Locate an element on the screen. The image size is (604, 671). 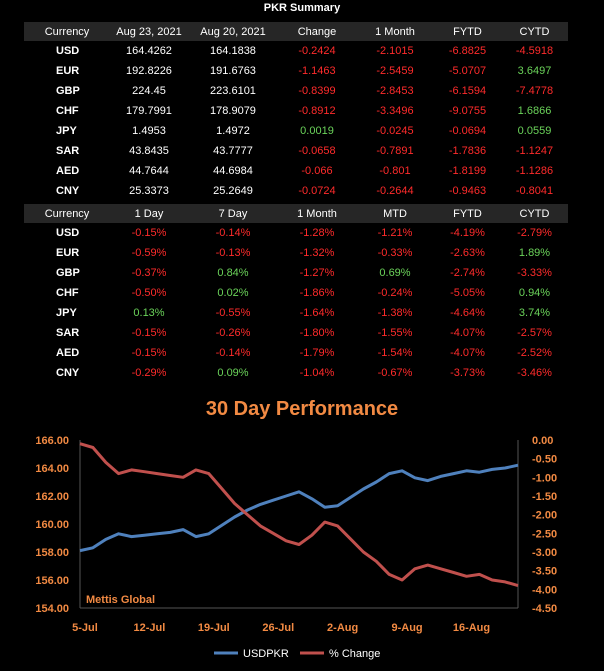
value-cell: -4.64% is located at coordinates (467, 313).